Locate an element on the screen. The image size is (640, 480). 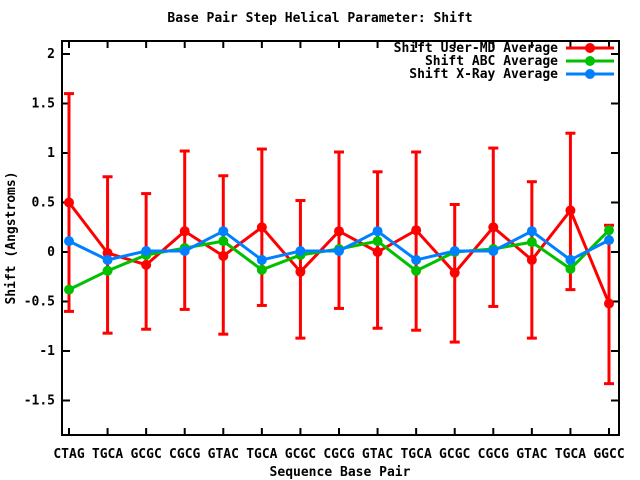
y-tick-label: 0 is located at coordinates (51, 252).